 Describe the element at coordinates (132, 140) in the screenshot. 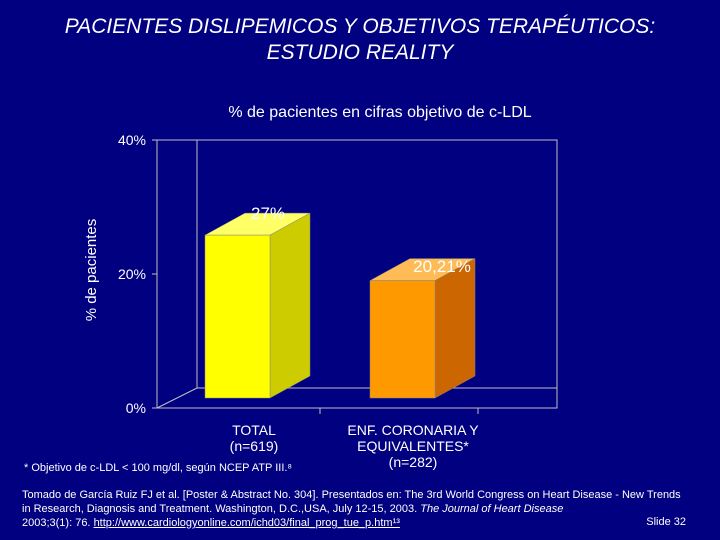

I see `y-tick-label: 40%` at that location.